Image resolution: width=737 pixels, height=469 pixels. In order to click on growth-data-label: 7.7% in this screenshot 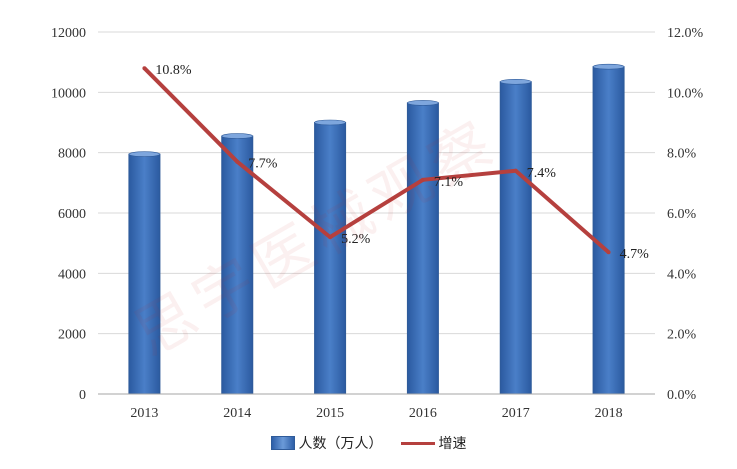, I will do `click(263, 164)`.